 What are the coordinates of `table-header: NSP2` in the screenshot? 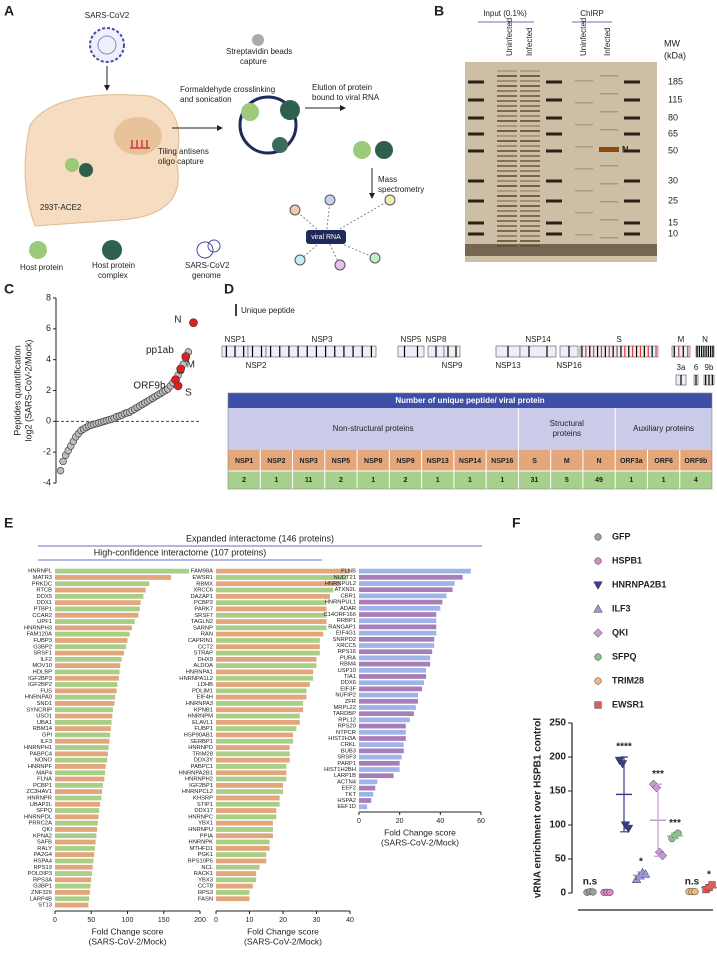 It's located at (276, 461).